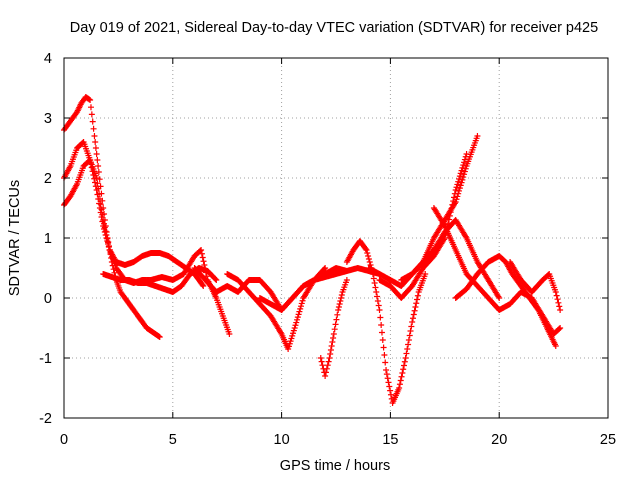 This screenshot has width=640, height=480. Describe the element at coordinates (134, 223) in the screenshot. I see `series-track-c` at that location.